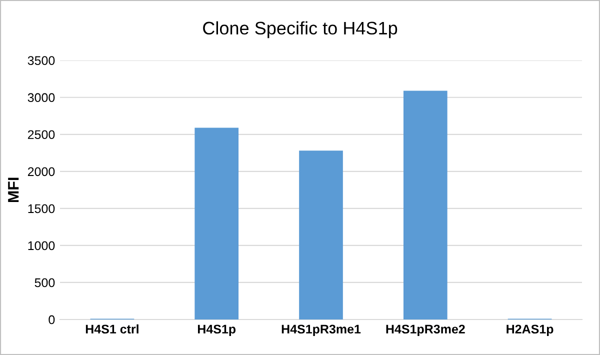 Image resolution: width=600 pixels, height=355 pixels. I want to click on y-tick-label: 3000, so click(41, 97).